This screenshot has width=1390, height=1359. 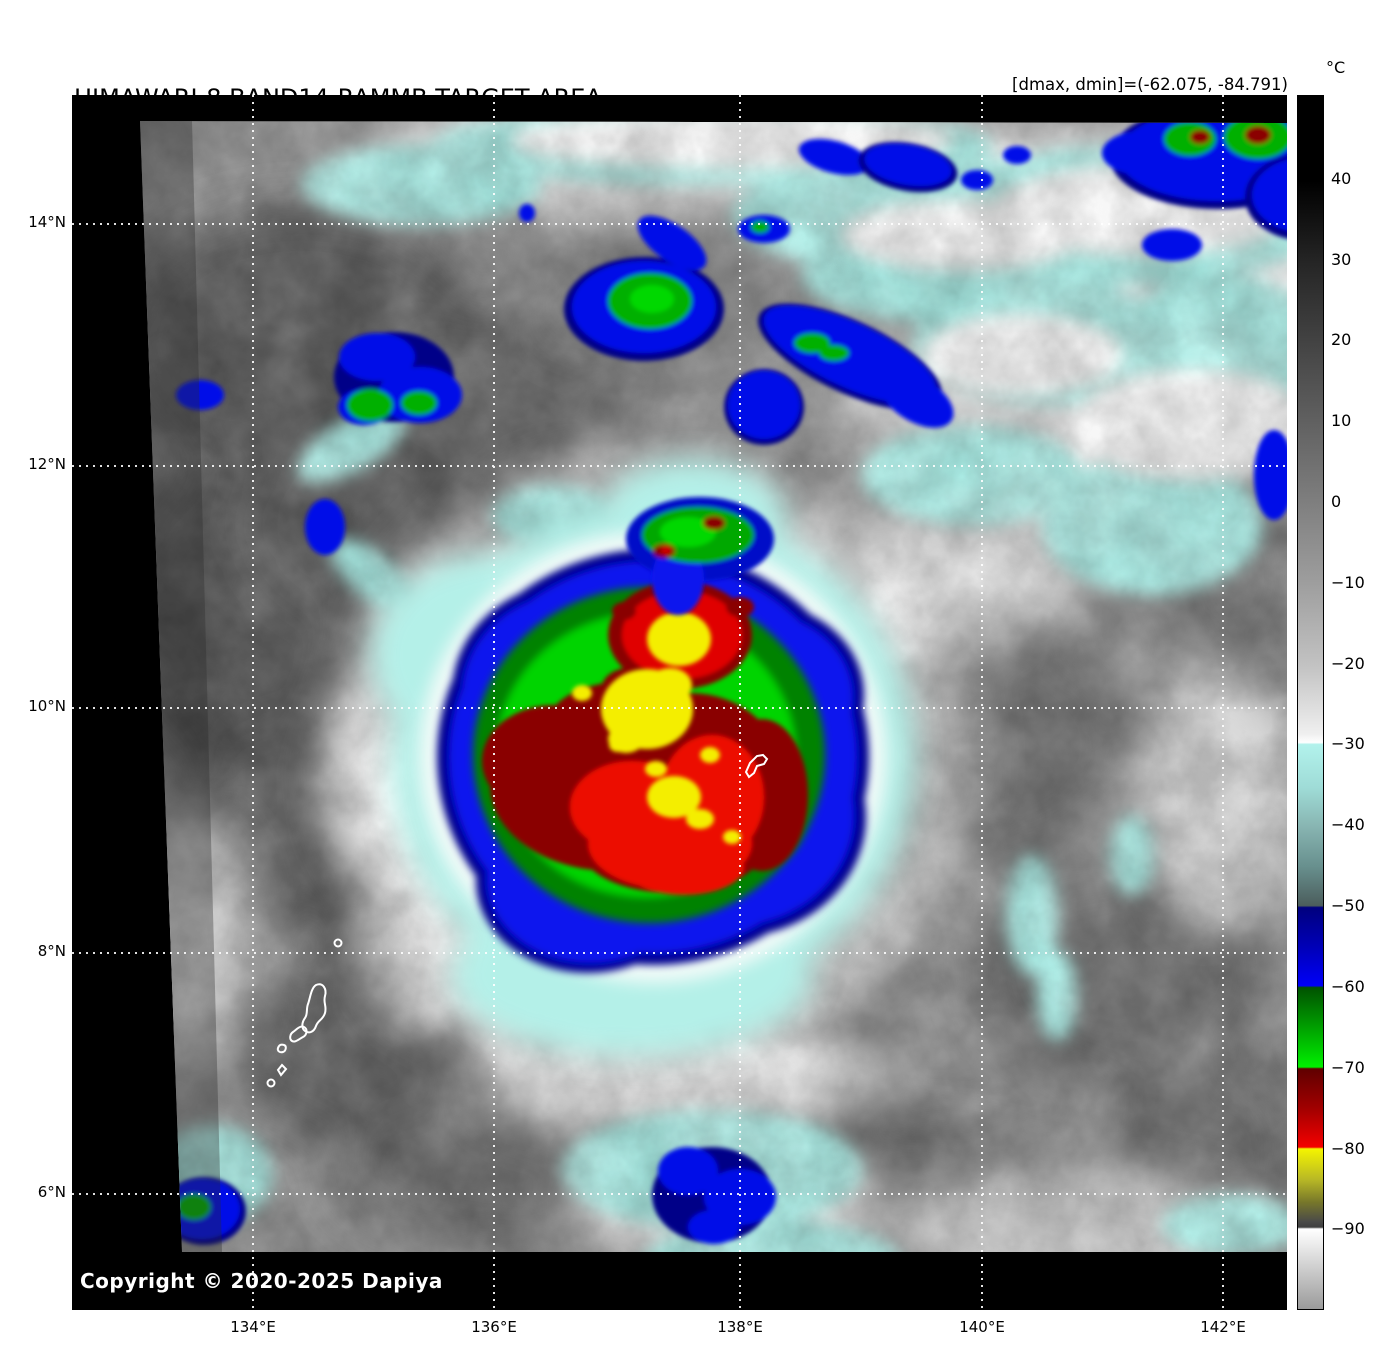 I want to click on data-edge-shade, so click(x=181, y=686).